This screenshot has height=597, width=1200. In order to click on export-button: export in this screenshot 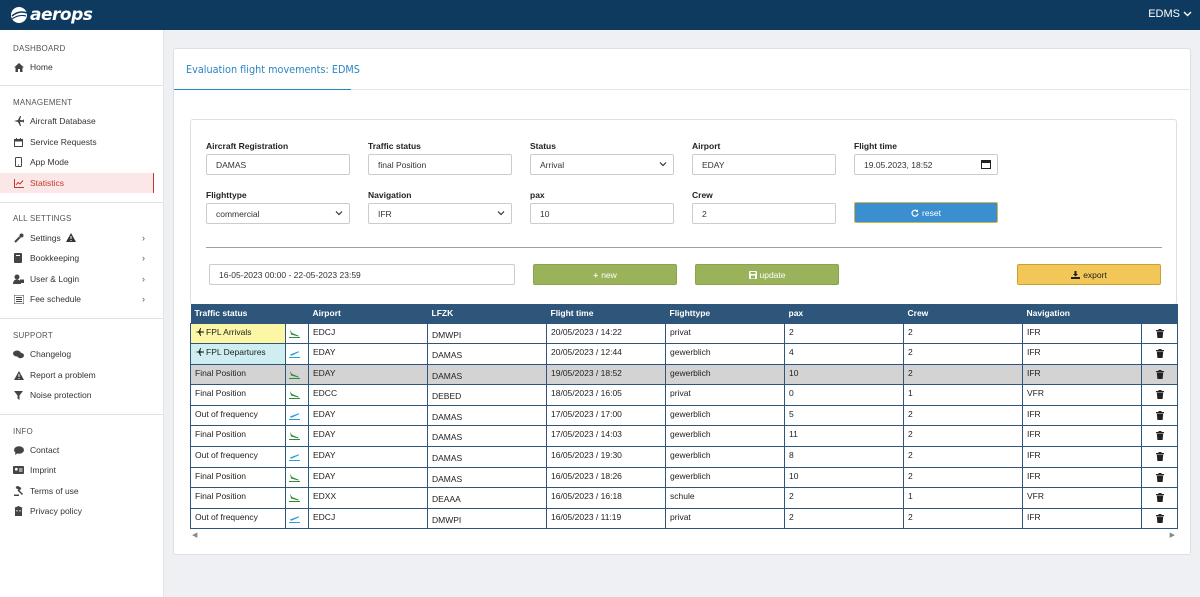, I will do `click(1089, 274)`.